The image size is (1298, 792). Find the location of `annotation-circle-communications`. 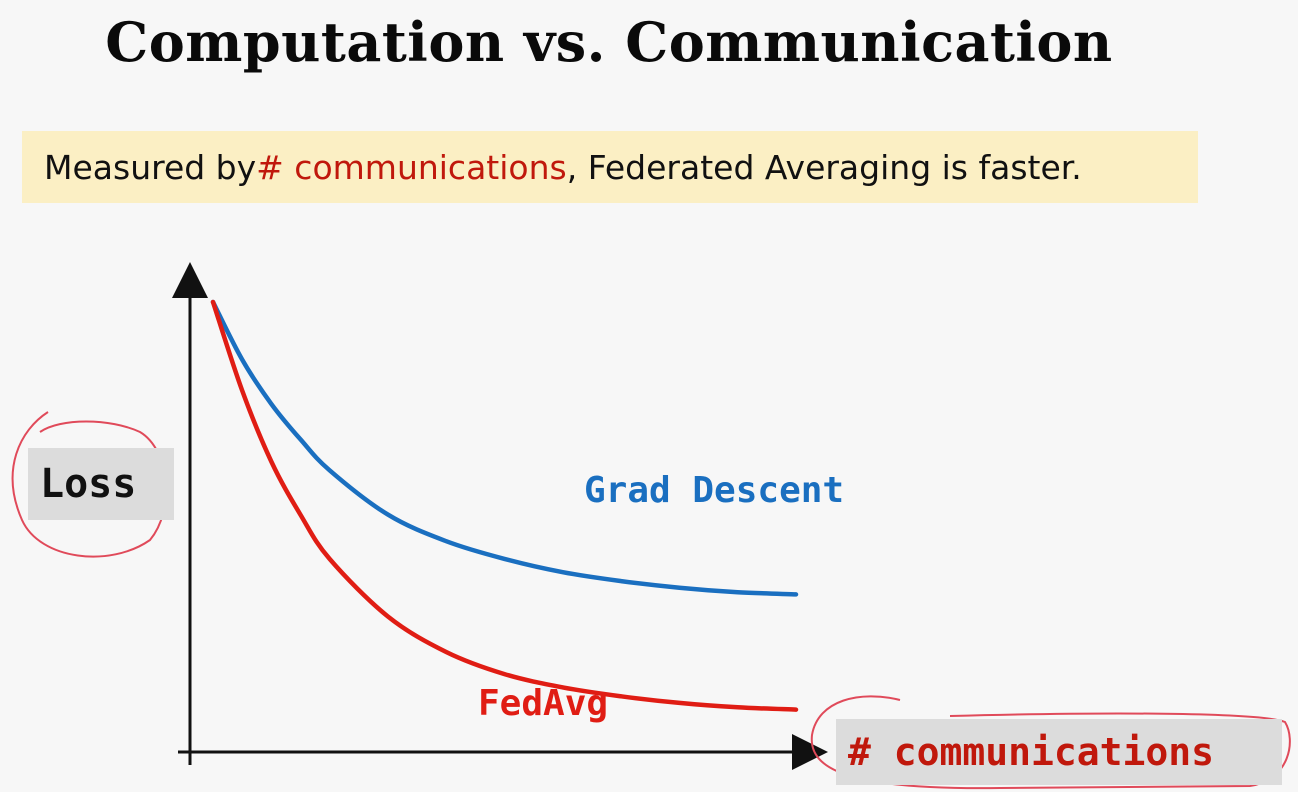

annotation-circle-communications is located at coordinates (1050, 742).